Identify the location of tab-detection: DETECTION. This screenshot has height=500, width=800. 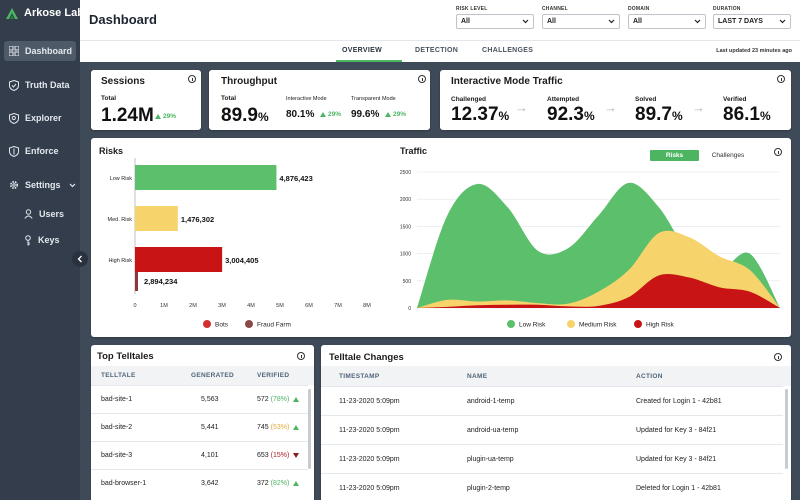
(437, 50).